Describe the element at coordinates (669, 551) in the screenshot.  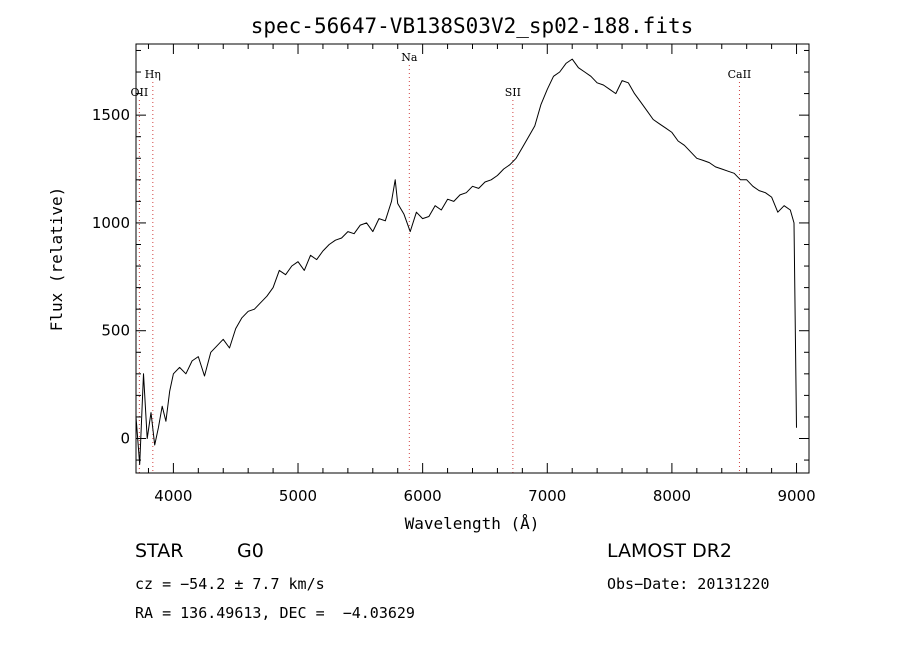
I see `survey-name: LAMOST DR2` at that location.